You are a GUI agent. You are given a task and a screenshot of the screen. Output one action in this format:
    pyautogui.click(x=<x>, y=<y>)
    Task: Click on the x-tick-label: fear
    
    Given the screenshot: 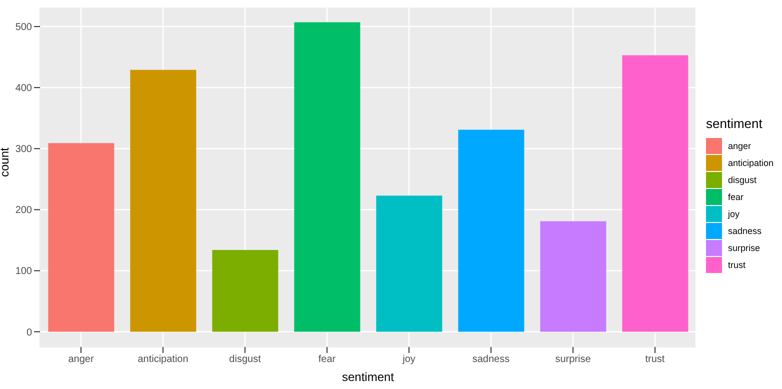 What is the action you would take?
    pyautogui.click(x=327, y=360)
    